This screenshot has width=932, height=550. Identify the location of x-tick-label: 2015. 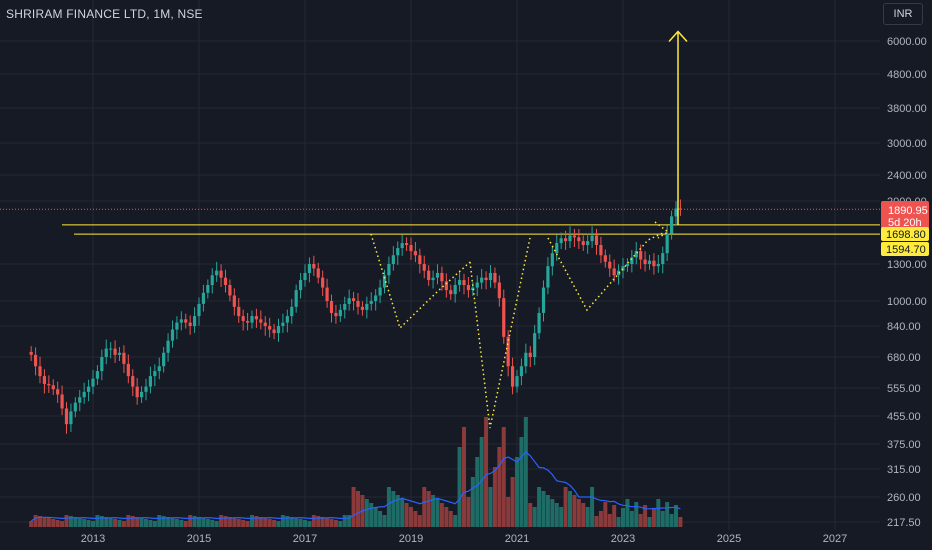
(199, 539).